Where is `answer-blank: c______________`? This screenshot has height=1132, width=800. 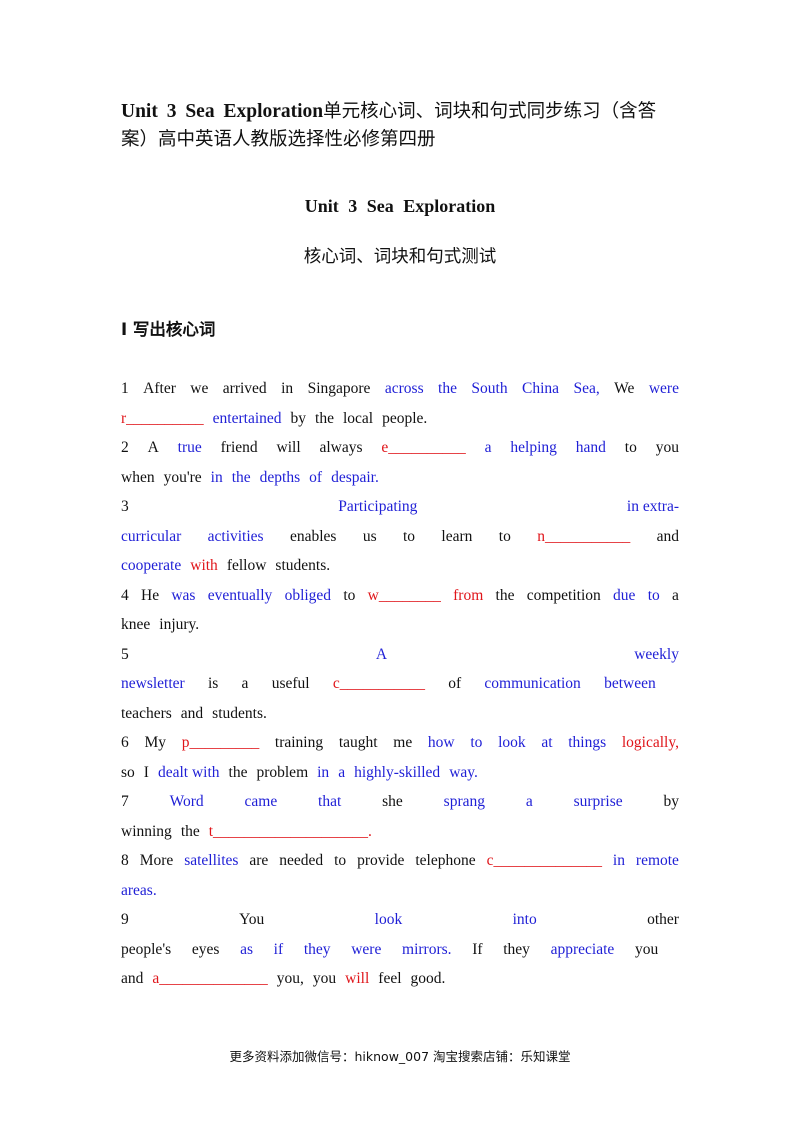
answer-blank: c______________ is located at coordinates (544, 860).